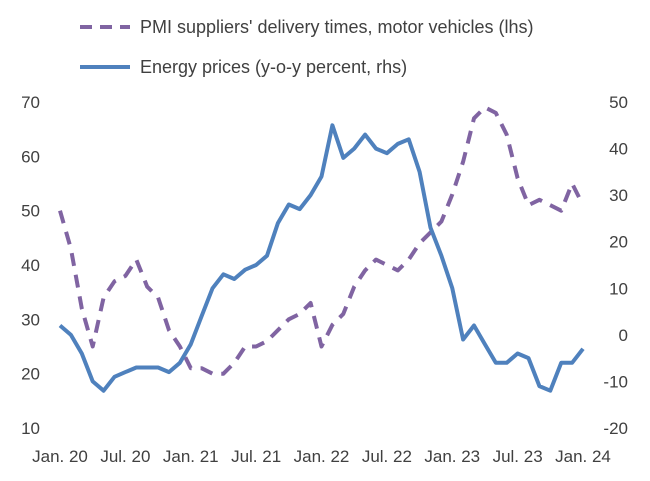 This screenshot has width=650, height=481. What do you see at coordinates (618, 149) in the screenshot?
I see `right-tick-label: 40` at bounding box center [618, 149].